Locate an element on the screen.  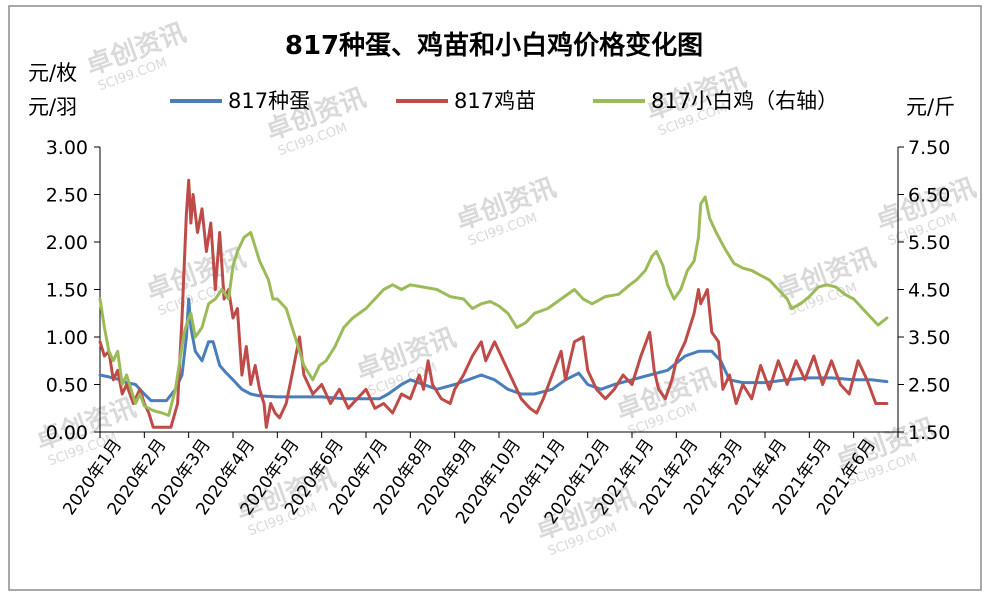
right-y-tick-label: 4.50 is located at coordinates (929, 291).